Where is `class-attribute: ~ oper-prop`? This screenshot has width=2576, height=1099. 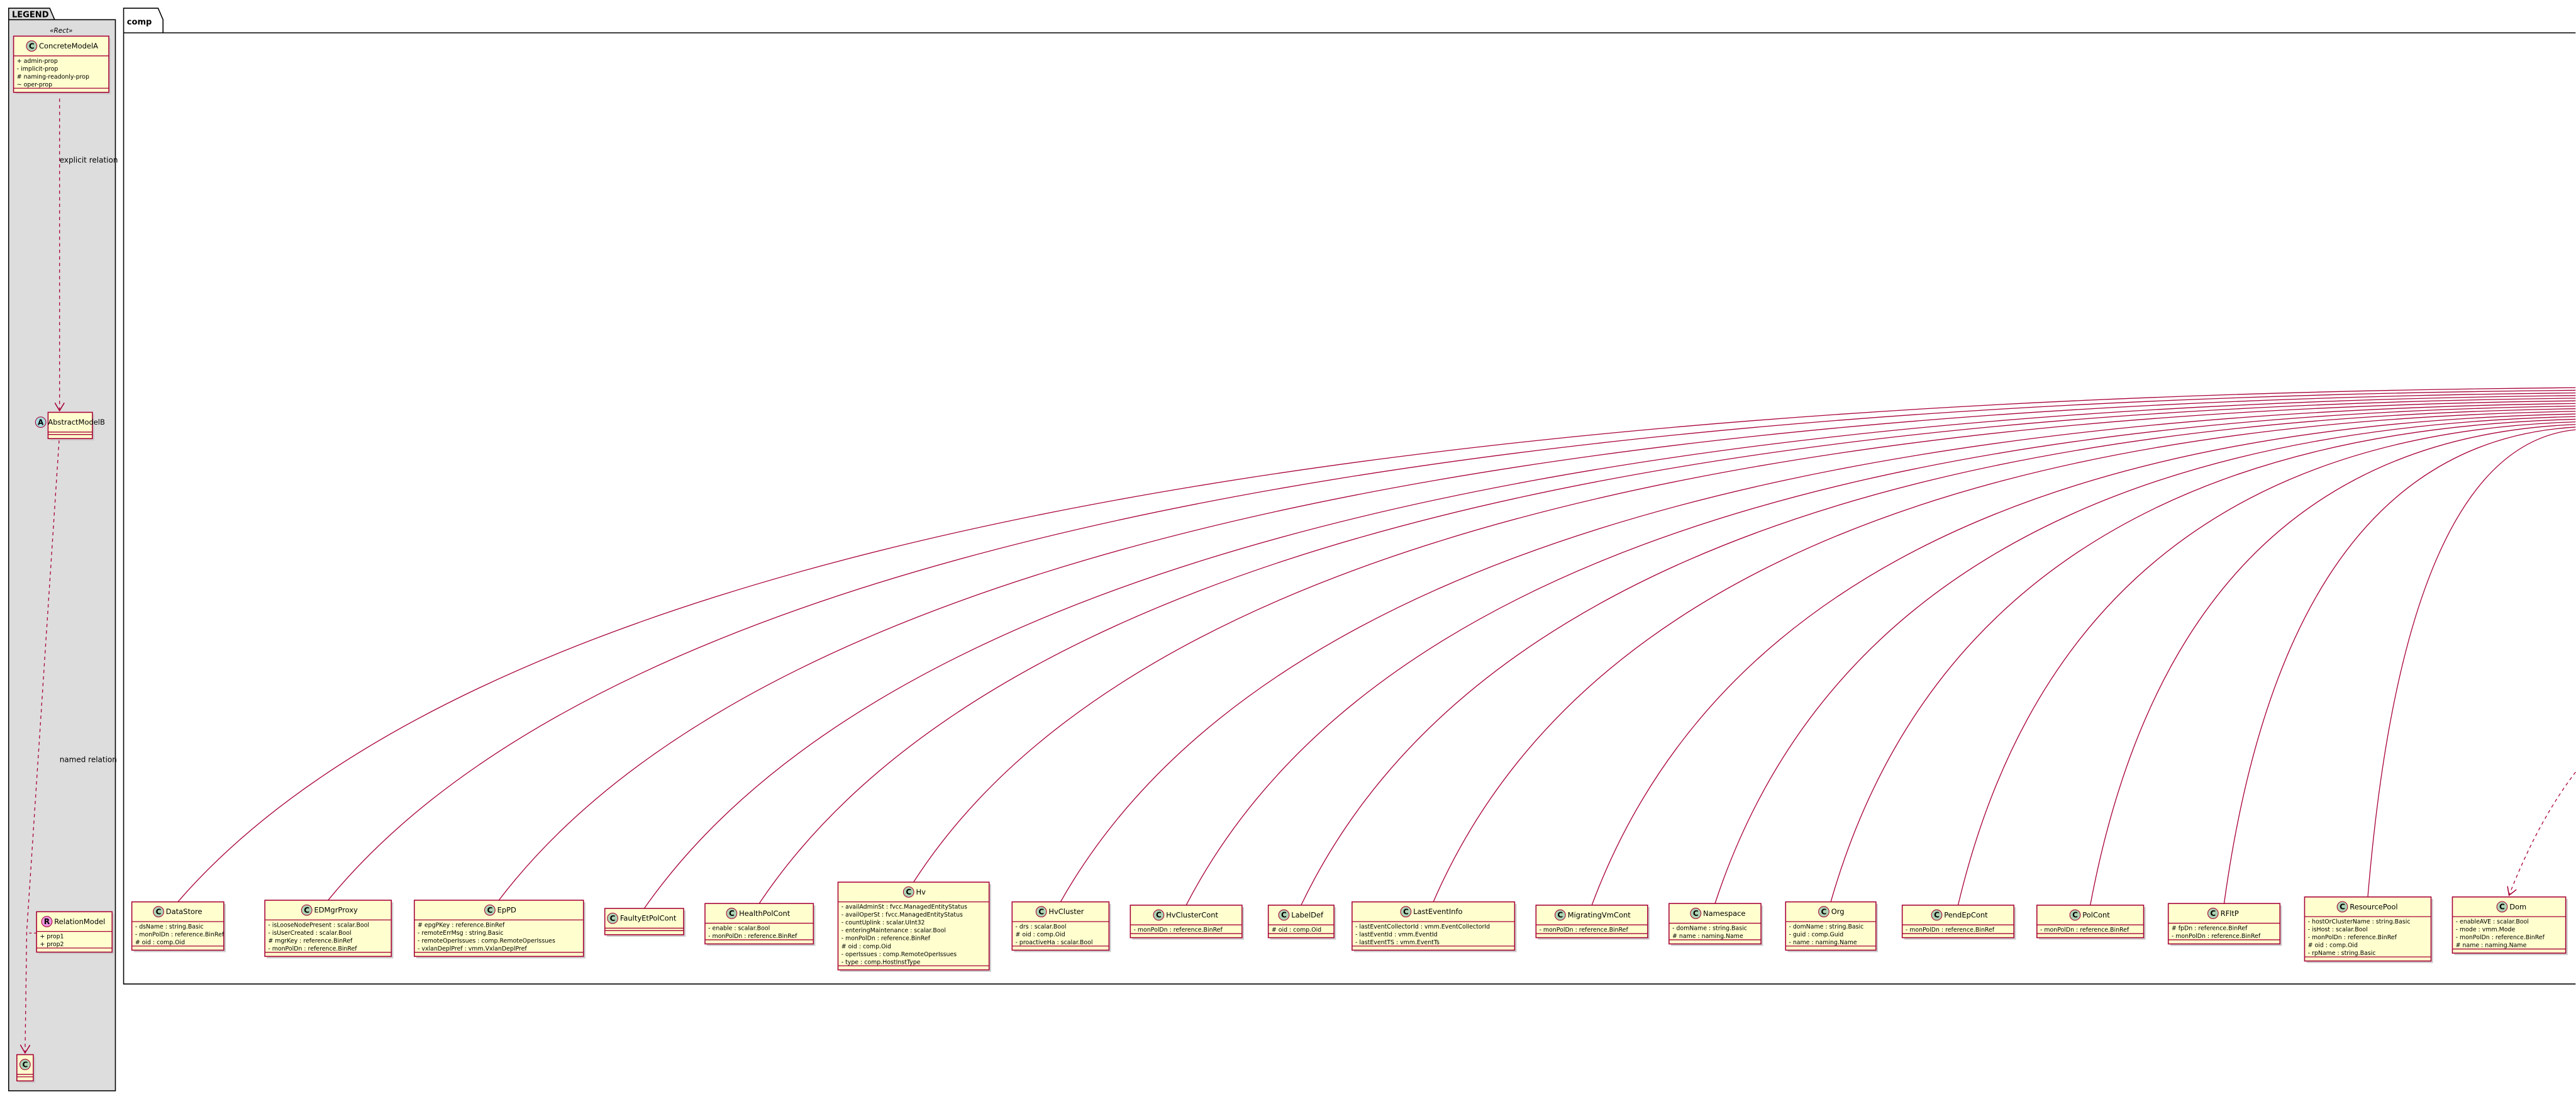
class-attribute: ~ oper-prop is located at coordinates (34, 84).